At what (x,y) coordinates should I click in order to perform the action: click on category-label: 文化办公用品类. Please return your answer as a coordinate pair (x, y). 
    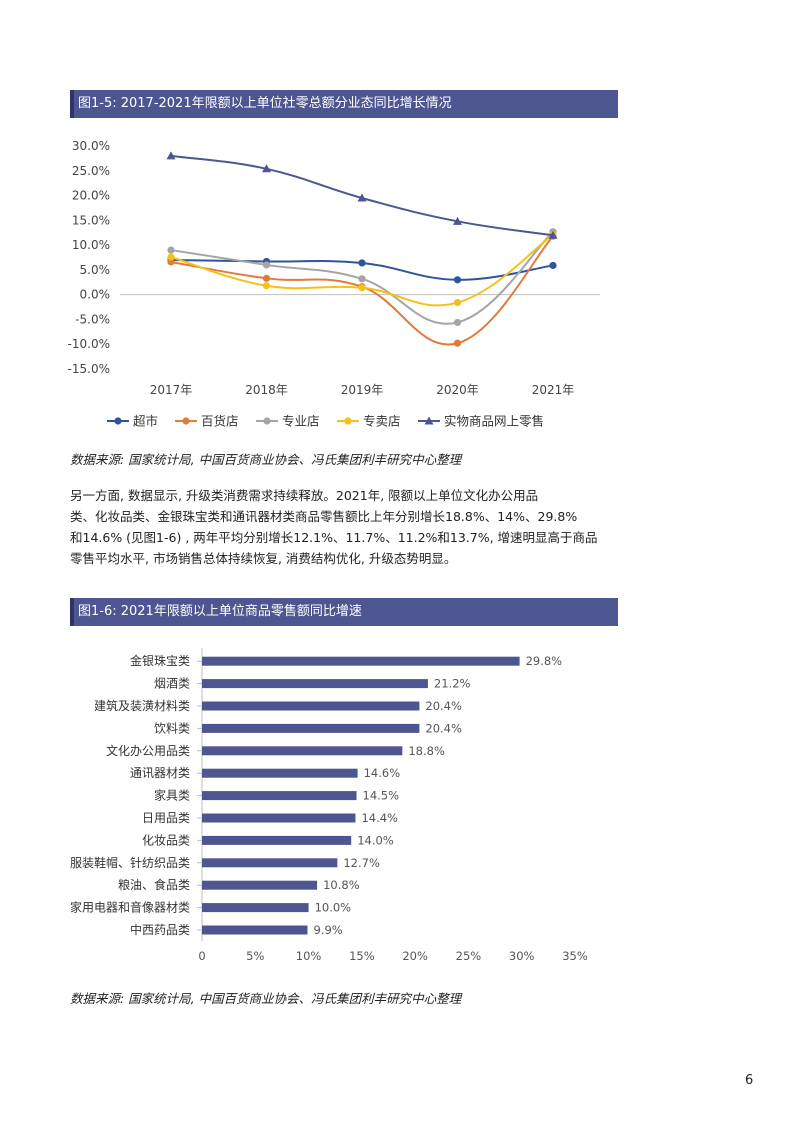
    Looking at the image, I should click on (148, 750).